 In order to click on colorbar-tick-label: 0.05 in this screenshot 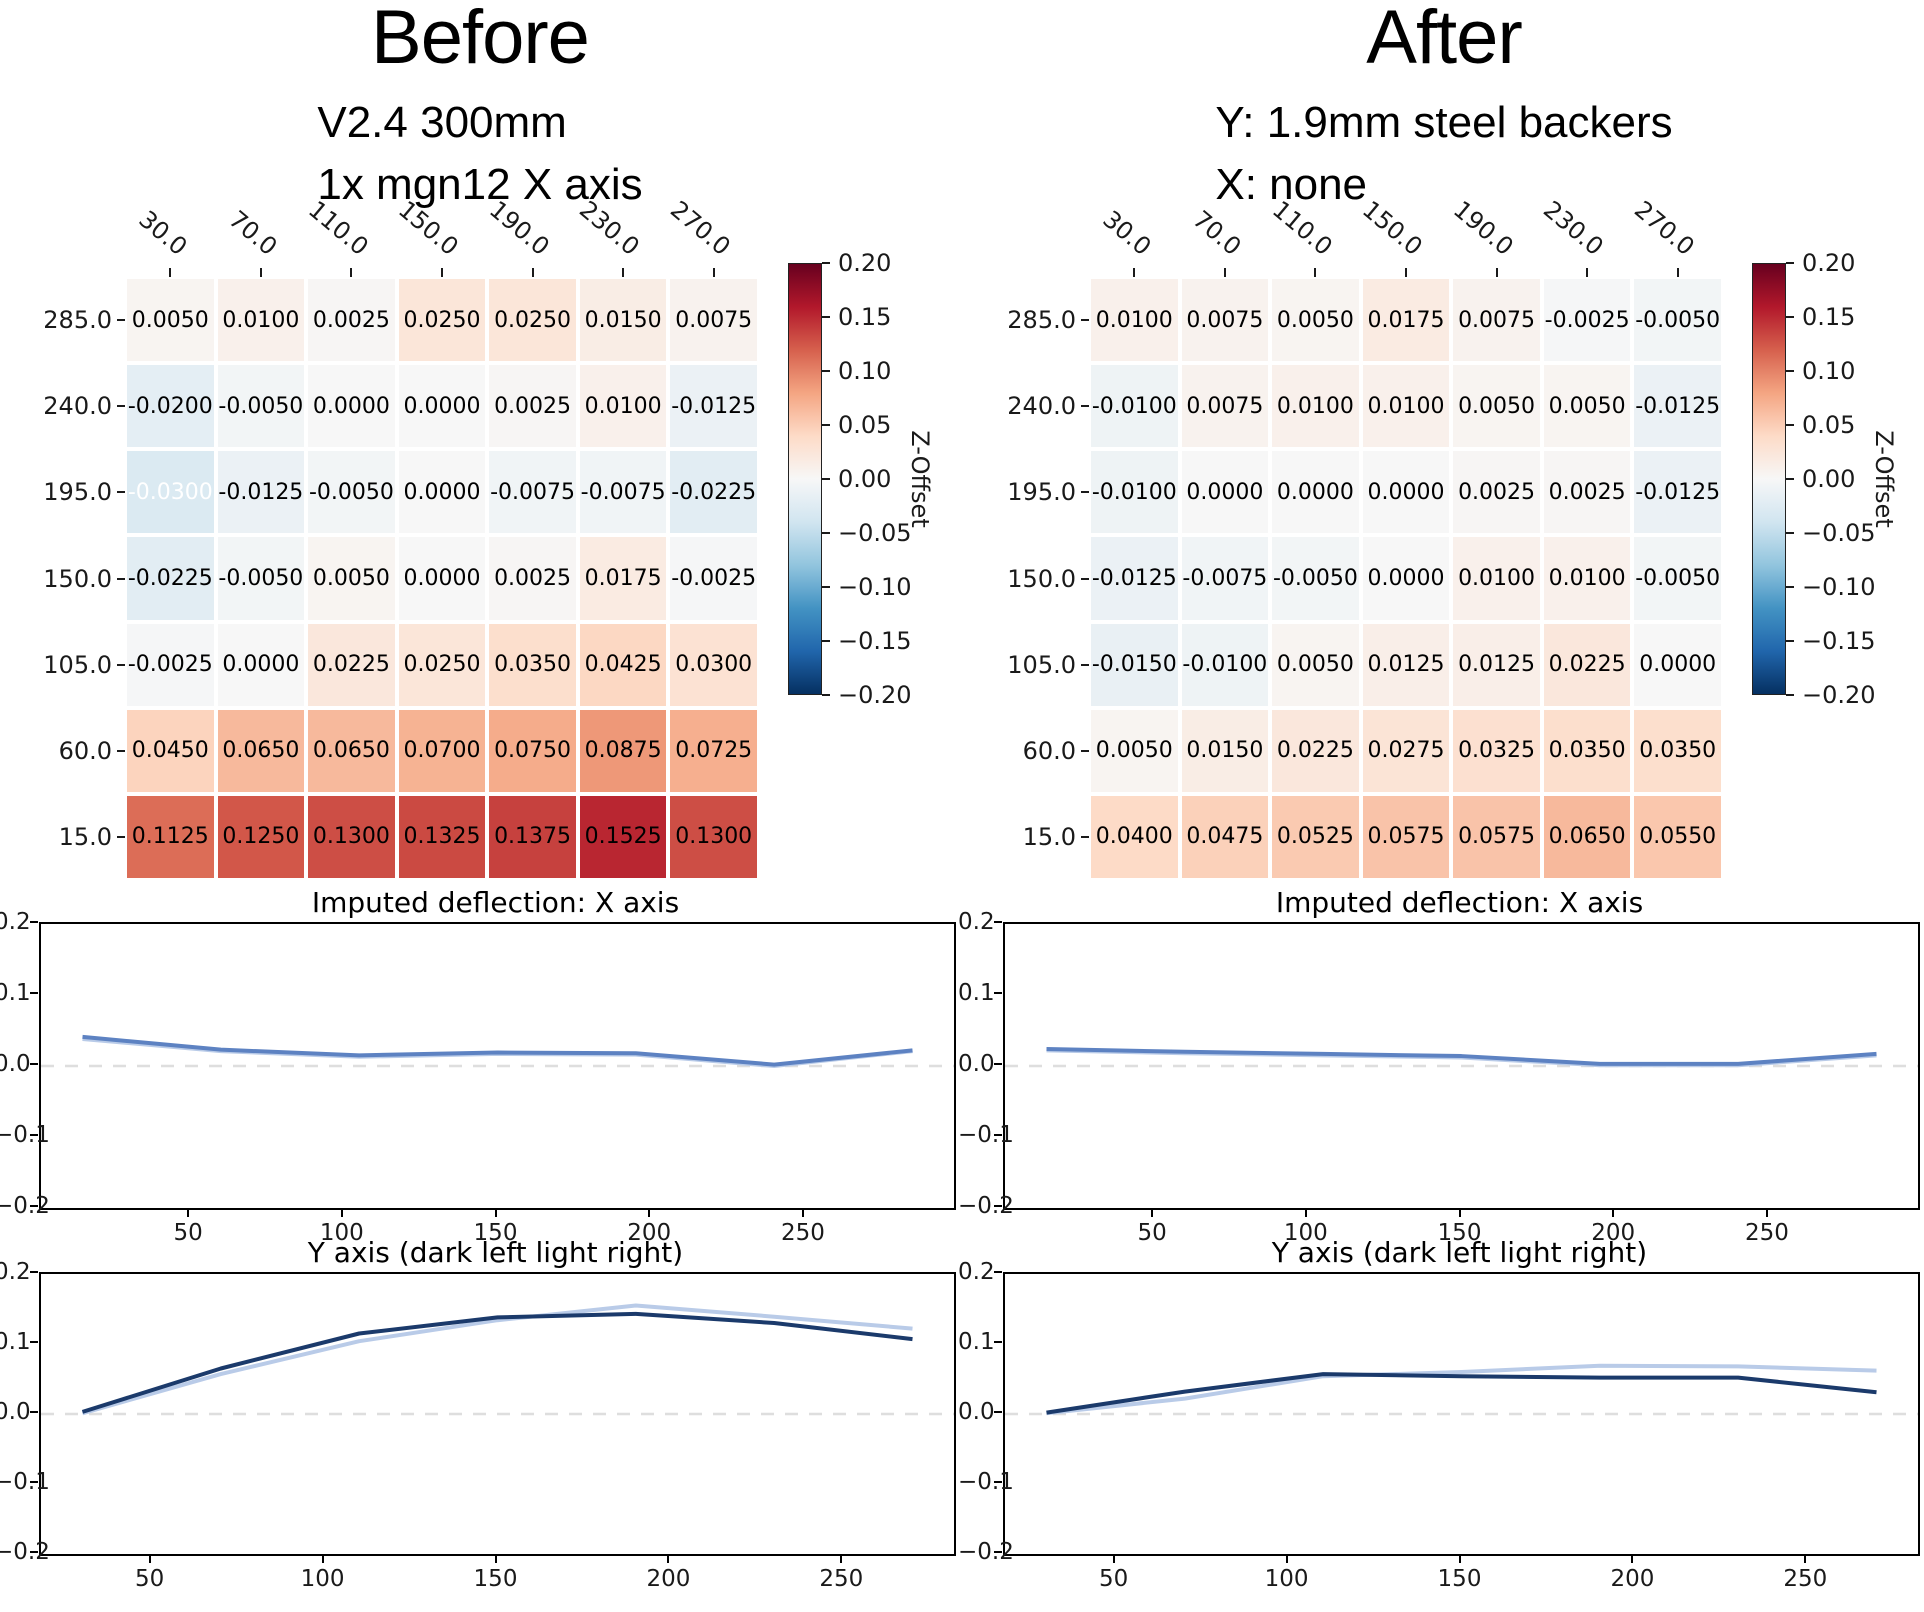, I will do `click(1829, 425)`.